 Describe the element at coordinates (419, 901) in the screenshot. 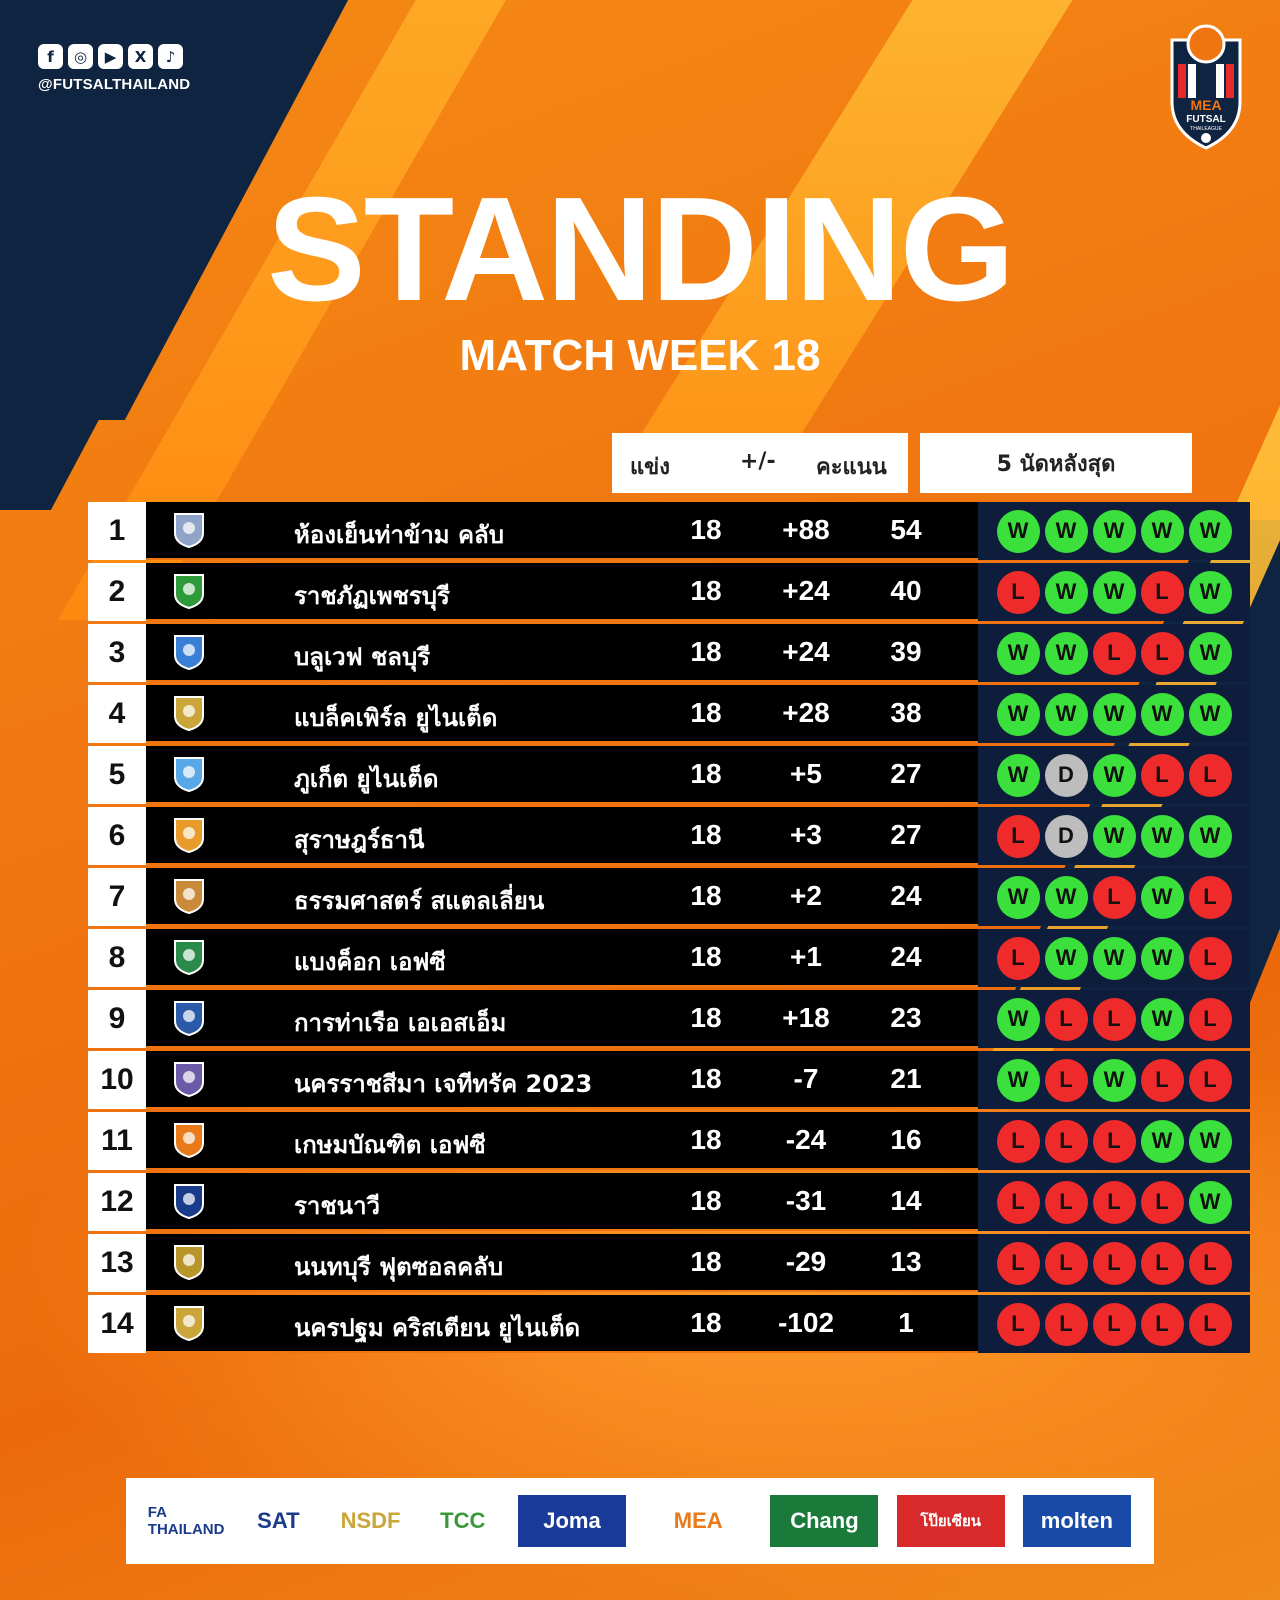

I see `team-name: ธรรมศาสตร์ สแตลเลี่ยน` at that location.